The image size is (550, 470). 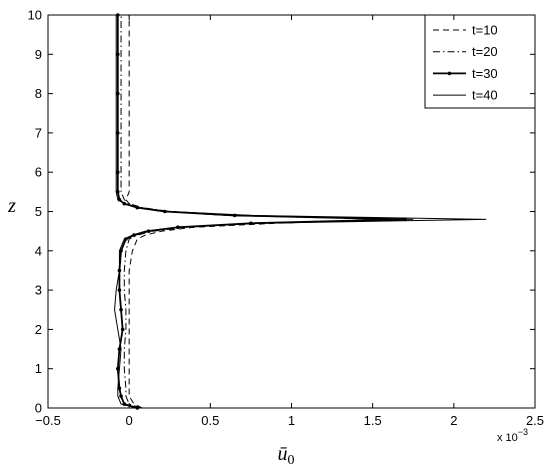 I want to click on y-tick-label: 2, so click(x=38, y=329).